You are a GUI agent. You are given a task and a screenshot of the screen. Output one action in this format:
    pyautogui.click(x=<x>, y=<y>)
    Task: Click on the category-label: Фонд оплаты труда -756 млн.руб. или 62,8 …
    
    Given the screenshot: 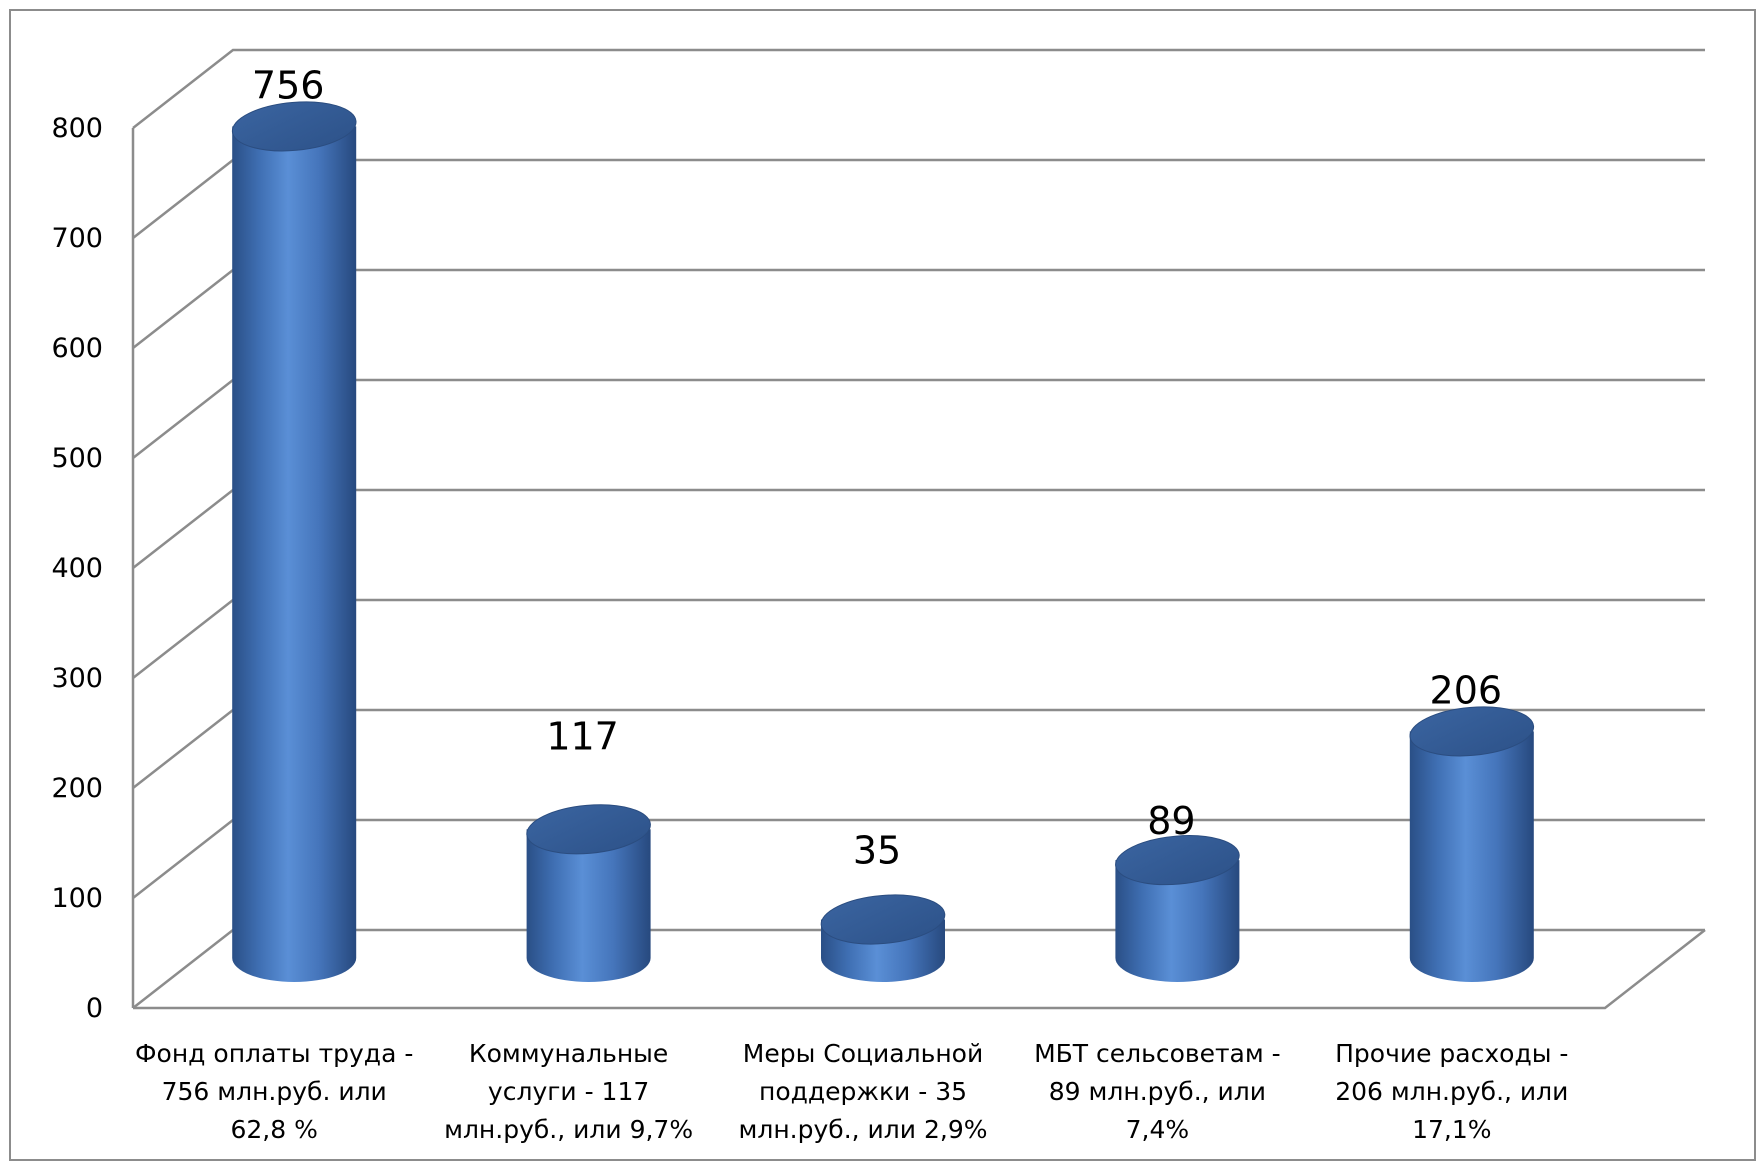 What is the action you would take?
    pyautogui.click(x=274, y=1091)
    